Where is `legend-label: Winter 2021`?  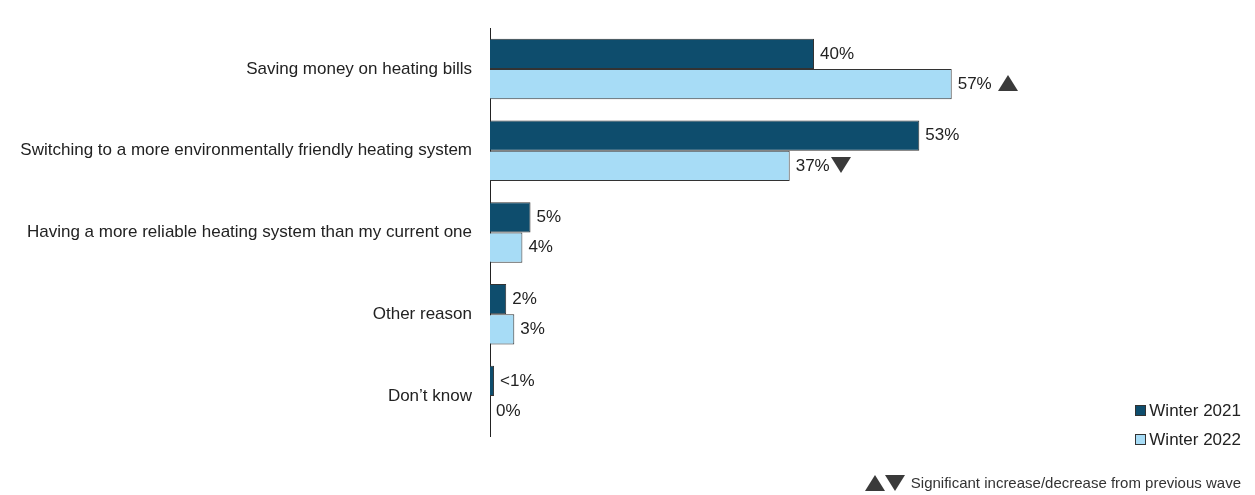 legend-label: Winter 2021 is located at coordinates (1194, 410).